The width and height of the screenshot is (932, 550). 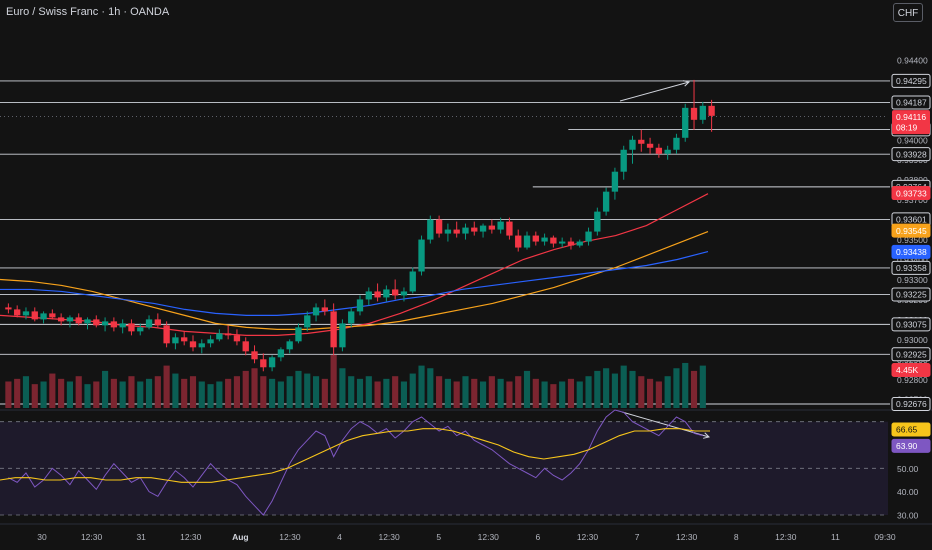 What do you see at coordinates (885, 537) in the screenshot?
I see `time-tick-label: 09:30` at bounding box center [885, 537].